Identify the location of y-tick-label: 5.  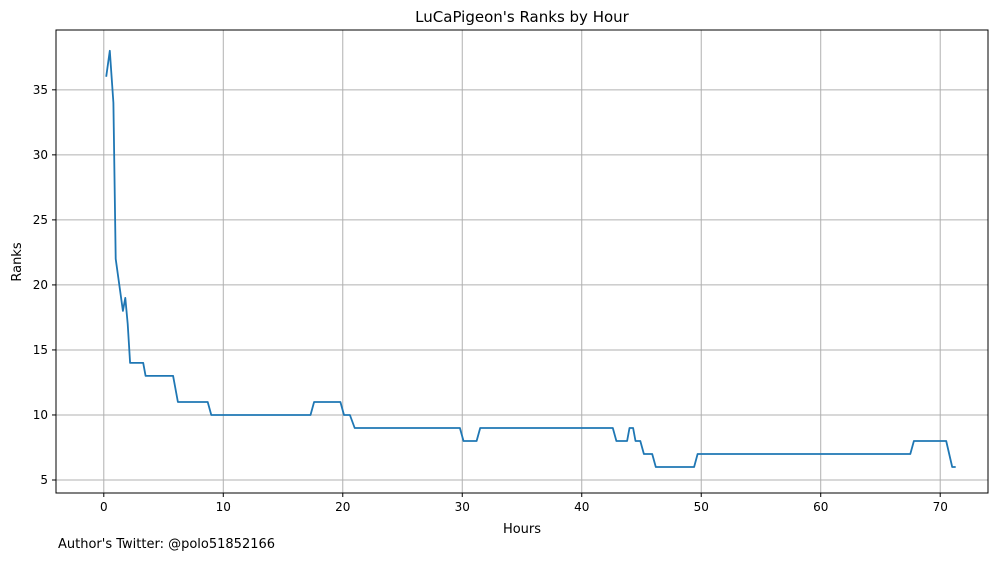
(44, 480).